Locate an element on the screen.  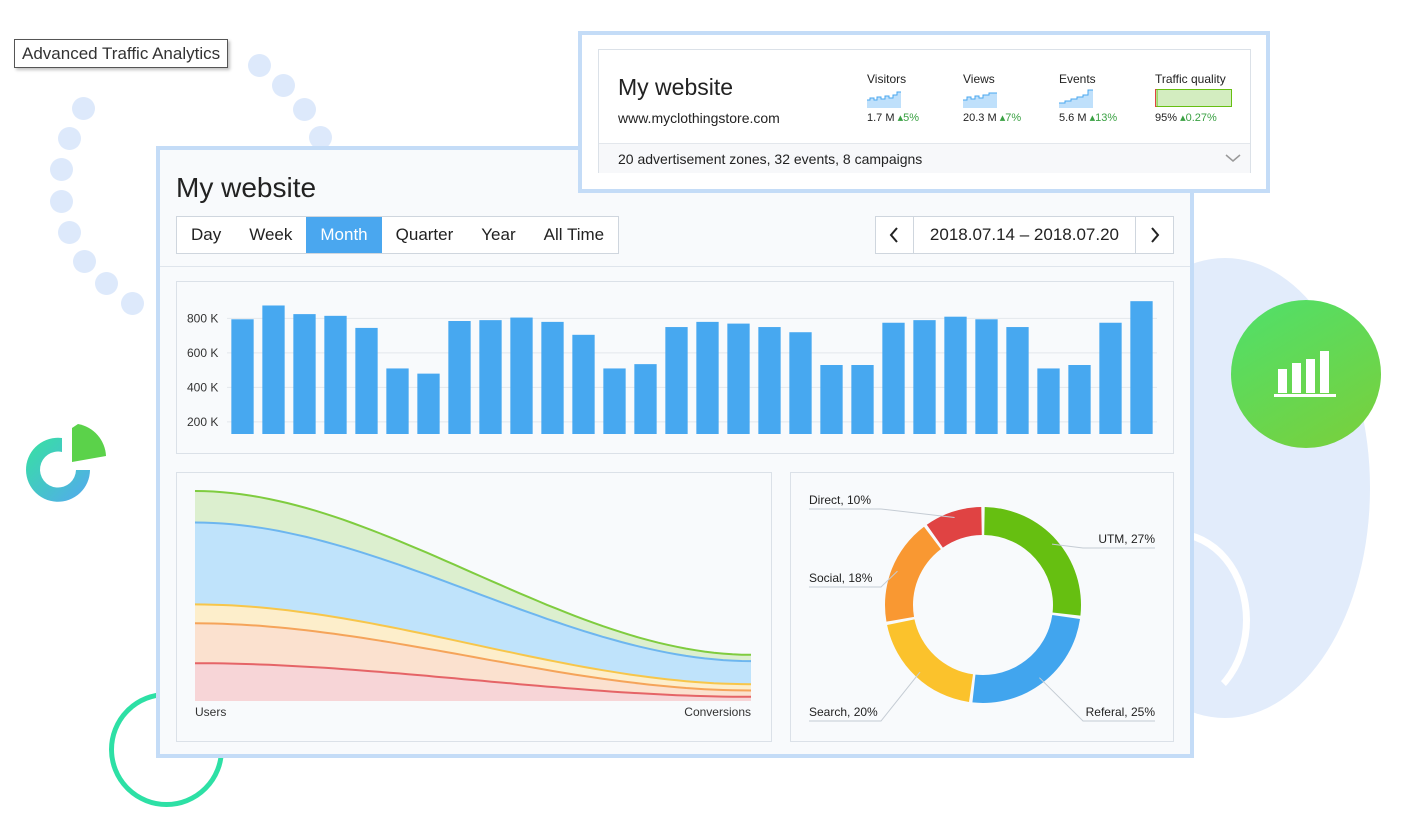
metric-label: Events is located at coordinates (1077, 79).